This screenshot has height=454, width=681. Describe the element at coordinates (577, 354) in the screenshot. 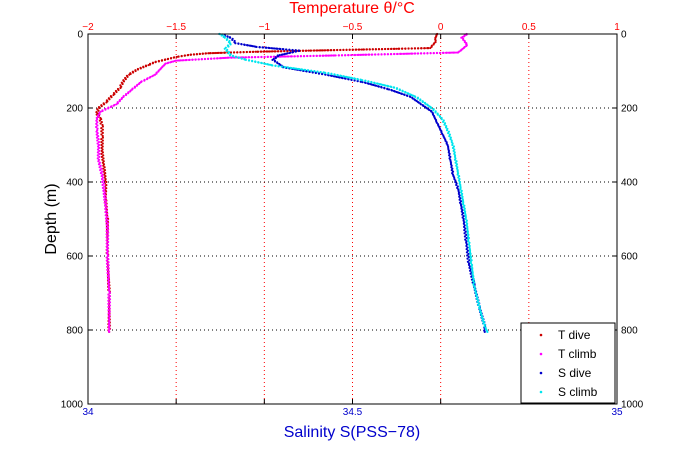

I see `legend-label-t-climb: T climb` at that location.